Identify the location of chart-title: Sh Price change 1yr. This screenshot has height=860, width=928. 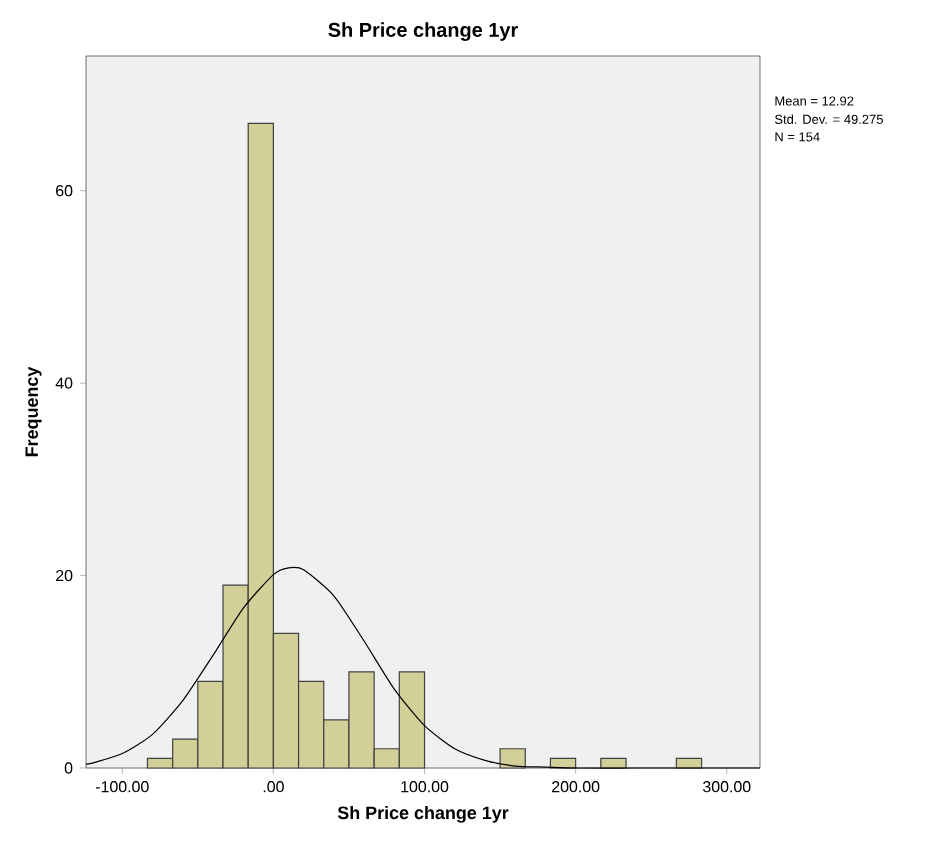
(423, 31).